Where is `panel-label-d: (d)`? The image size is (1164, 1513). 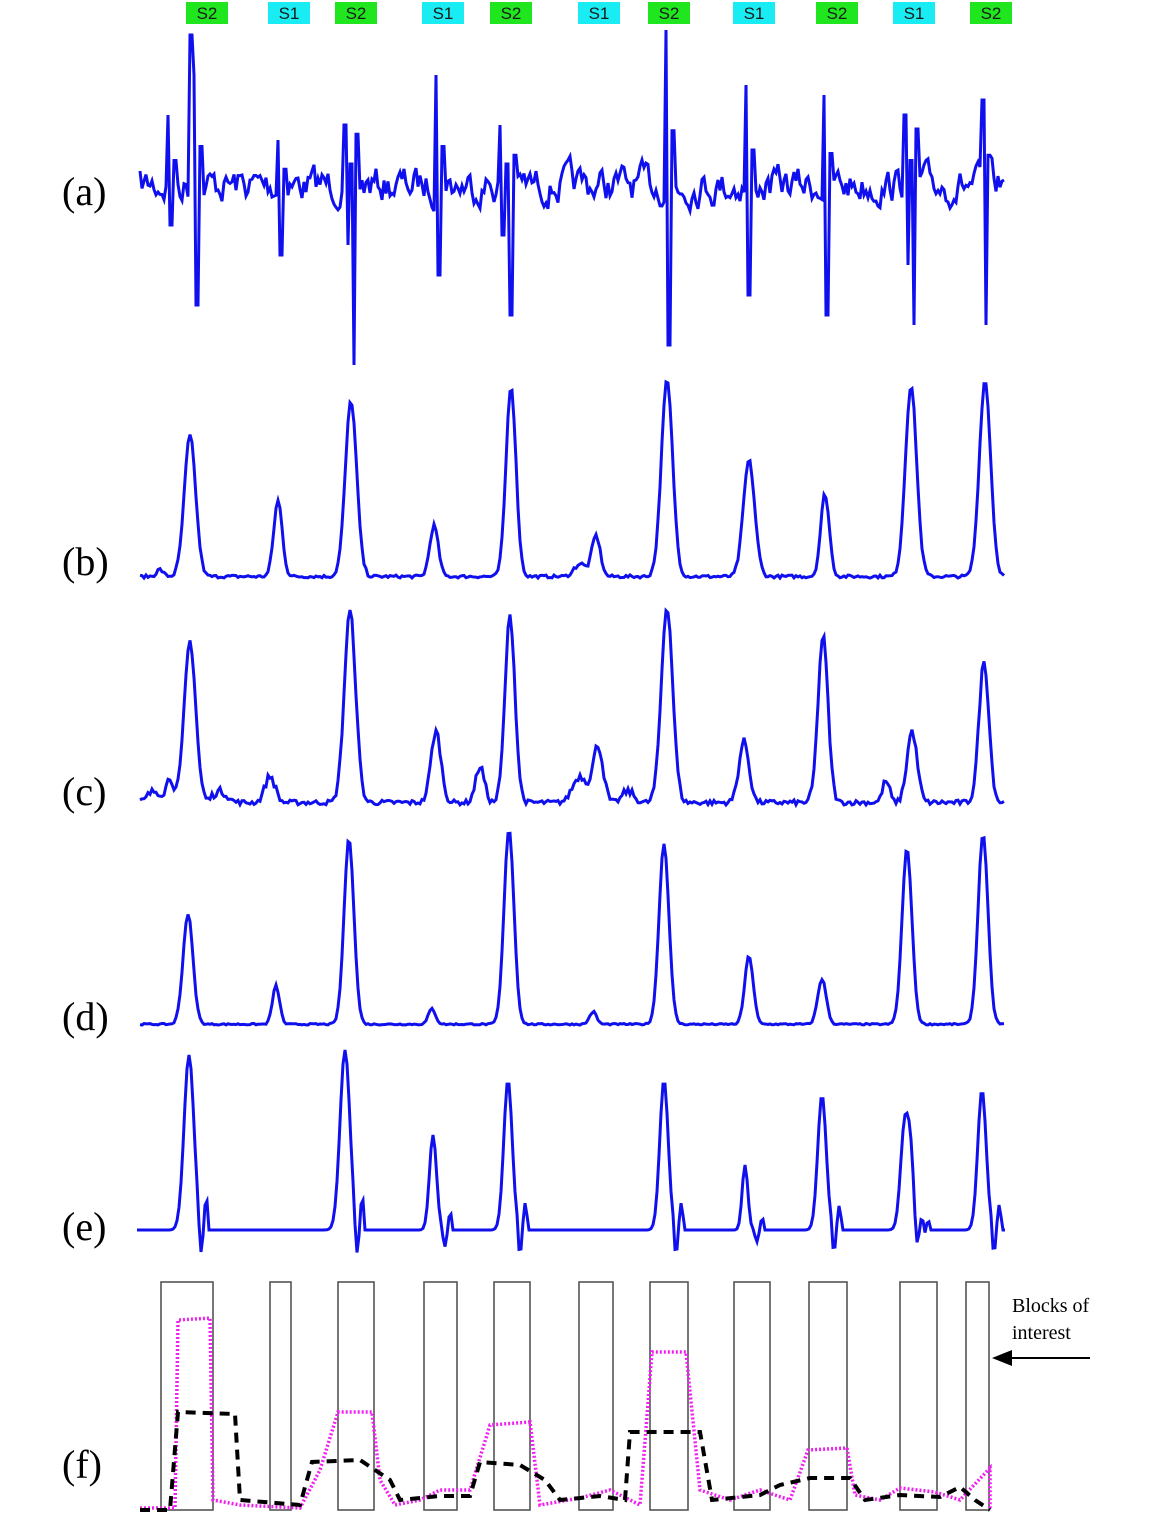 panel-label-d: (d) is located at coordinates (85, 1016).